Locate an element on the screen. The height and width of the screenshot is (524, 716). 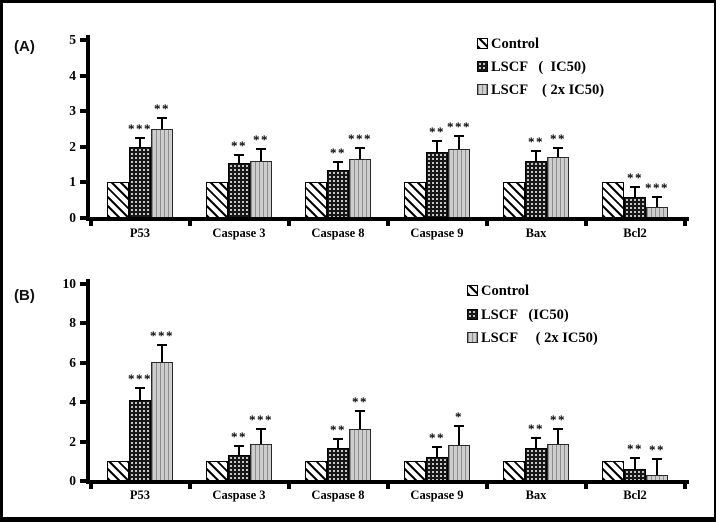
x-category-label-bcl2: Bcl2 is located at coordinates (635, 233).